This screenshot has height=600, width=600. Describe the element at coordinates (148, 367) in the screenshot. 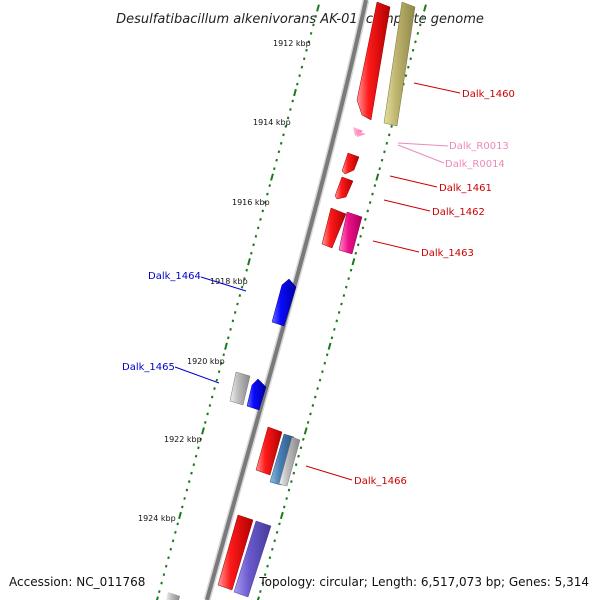

I see `gene-label-dalk-1465: Dalk_1465` at that location.